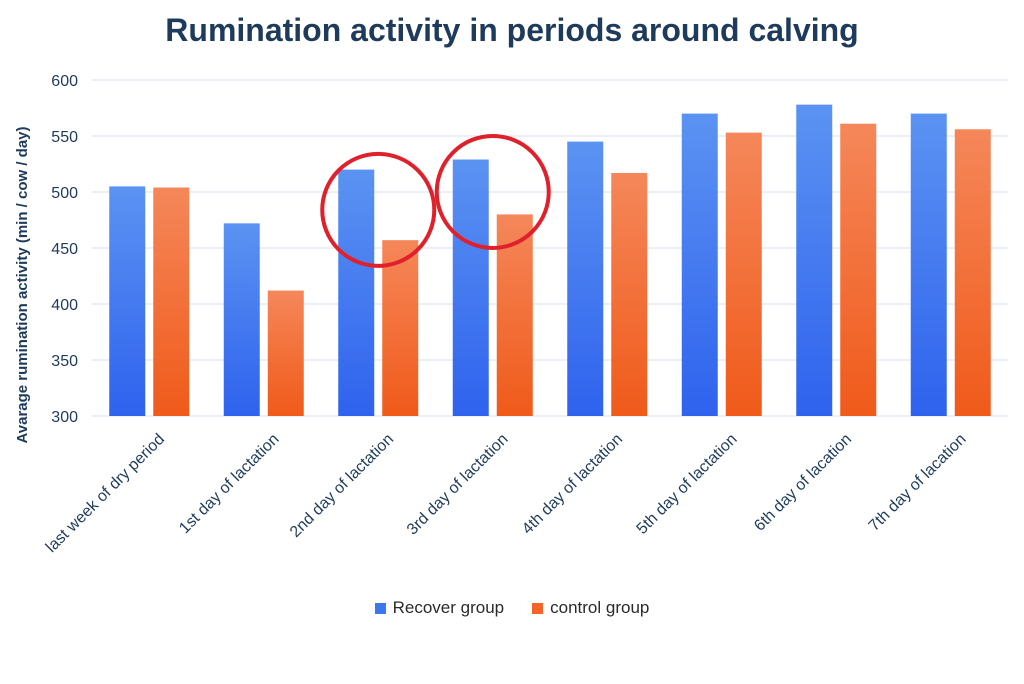 This screenshot has height=684, width=1024. What do you see at coordinates (64, 249) in the screenshot?
I see `y-tick-label: 450` at bounding box center [64, 249].